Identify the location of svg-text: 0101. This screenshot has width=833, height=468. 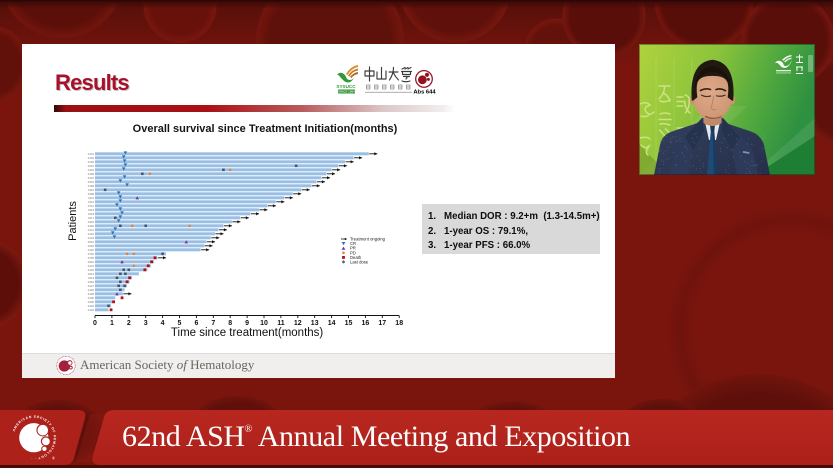
(91, 154).